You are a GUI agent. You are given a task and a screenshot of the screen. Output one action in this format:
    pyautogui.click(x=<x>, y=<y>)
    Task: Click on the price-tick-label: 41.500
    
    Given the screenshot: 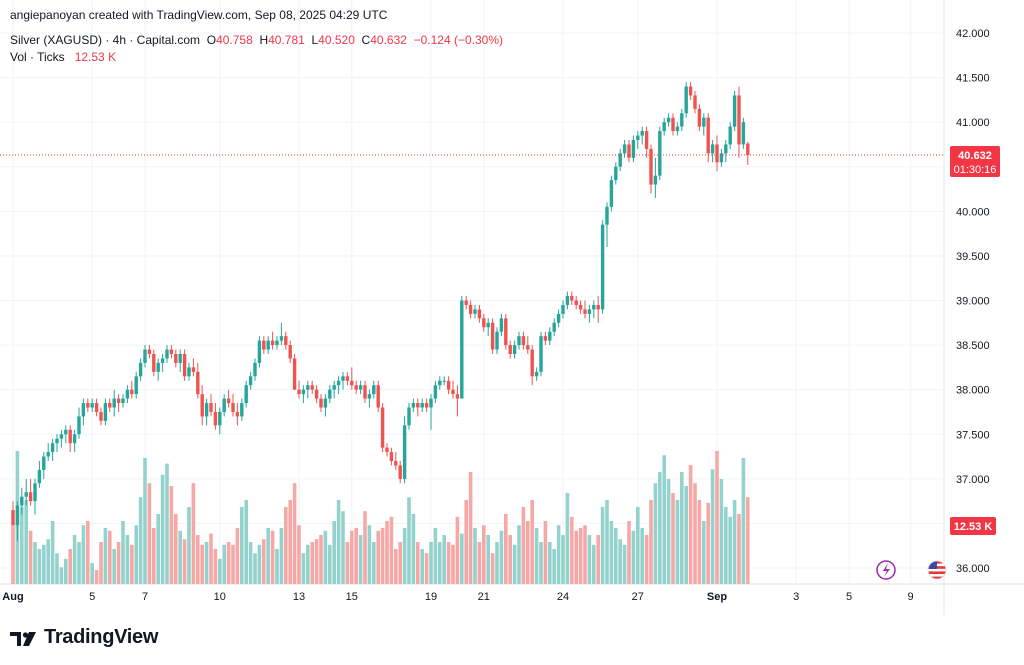 What is the action you would take?
    pyautogui.click(x=973, y=79)
    